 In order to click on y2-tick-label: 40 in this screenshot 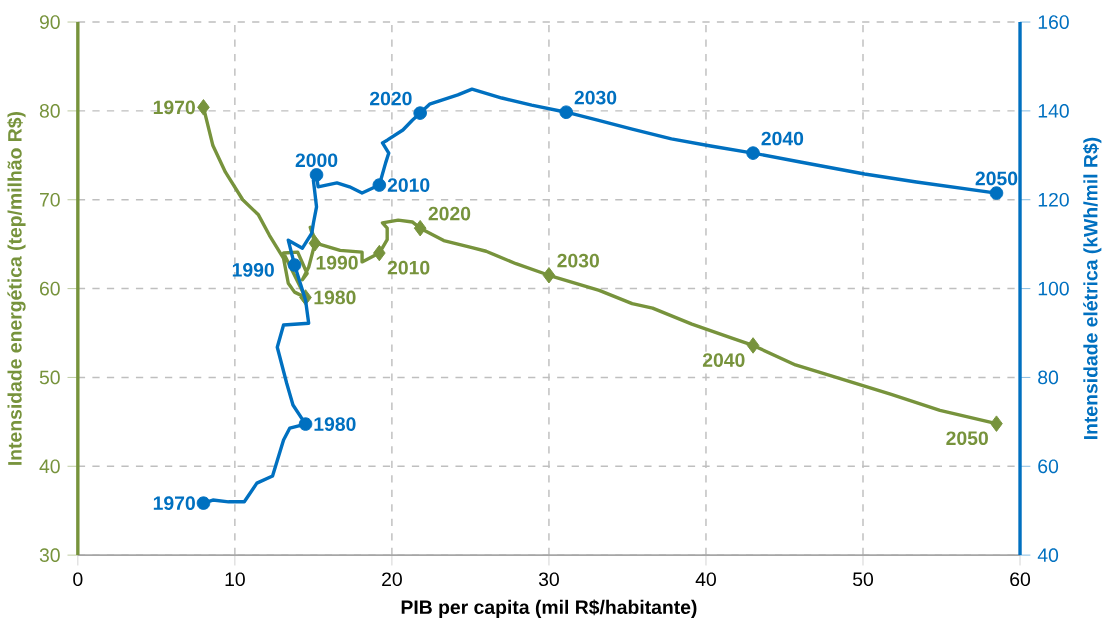, I will do `click(1048, 555)`.